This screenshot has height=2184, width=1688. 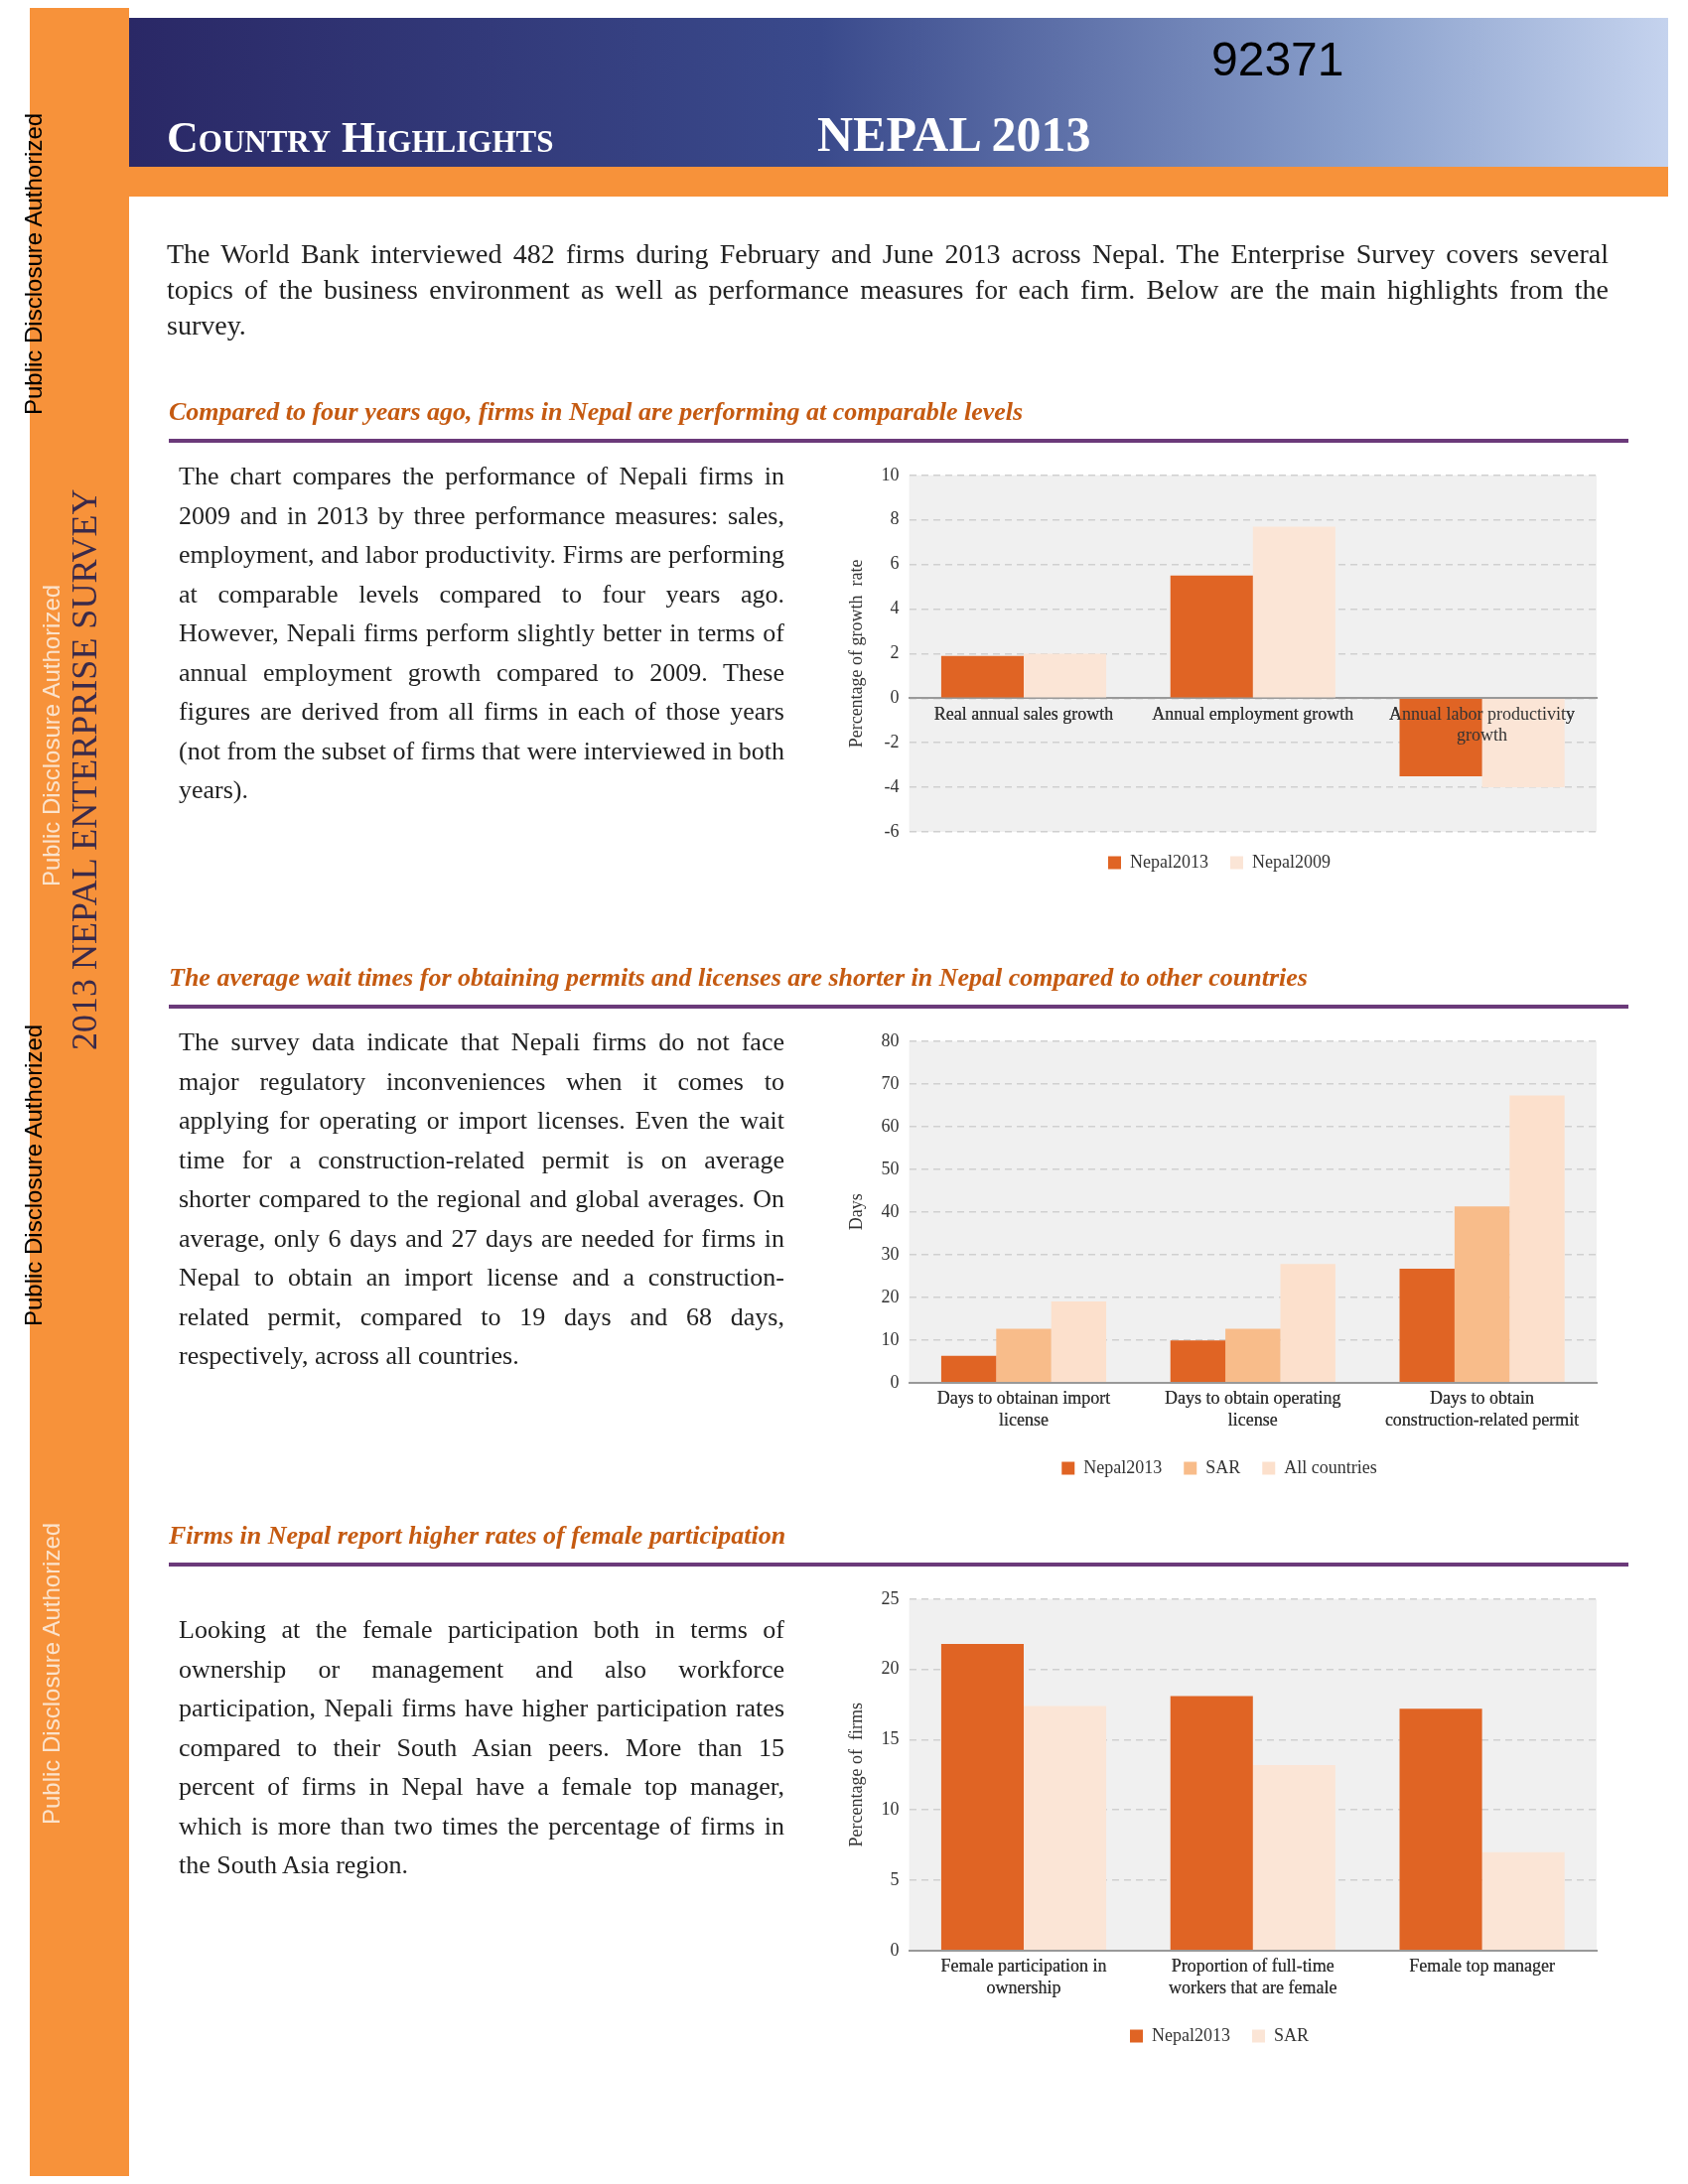 I want to click on text: The World Bank interviewed 482 firms during February and June 2013 across Nepal. The Enterprise Survey covers several topics of the business environment as well as performance measures for each firm. Below are the main highlights from the survey., so click(x=888, y=289).